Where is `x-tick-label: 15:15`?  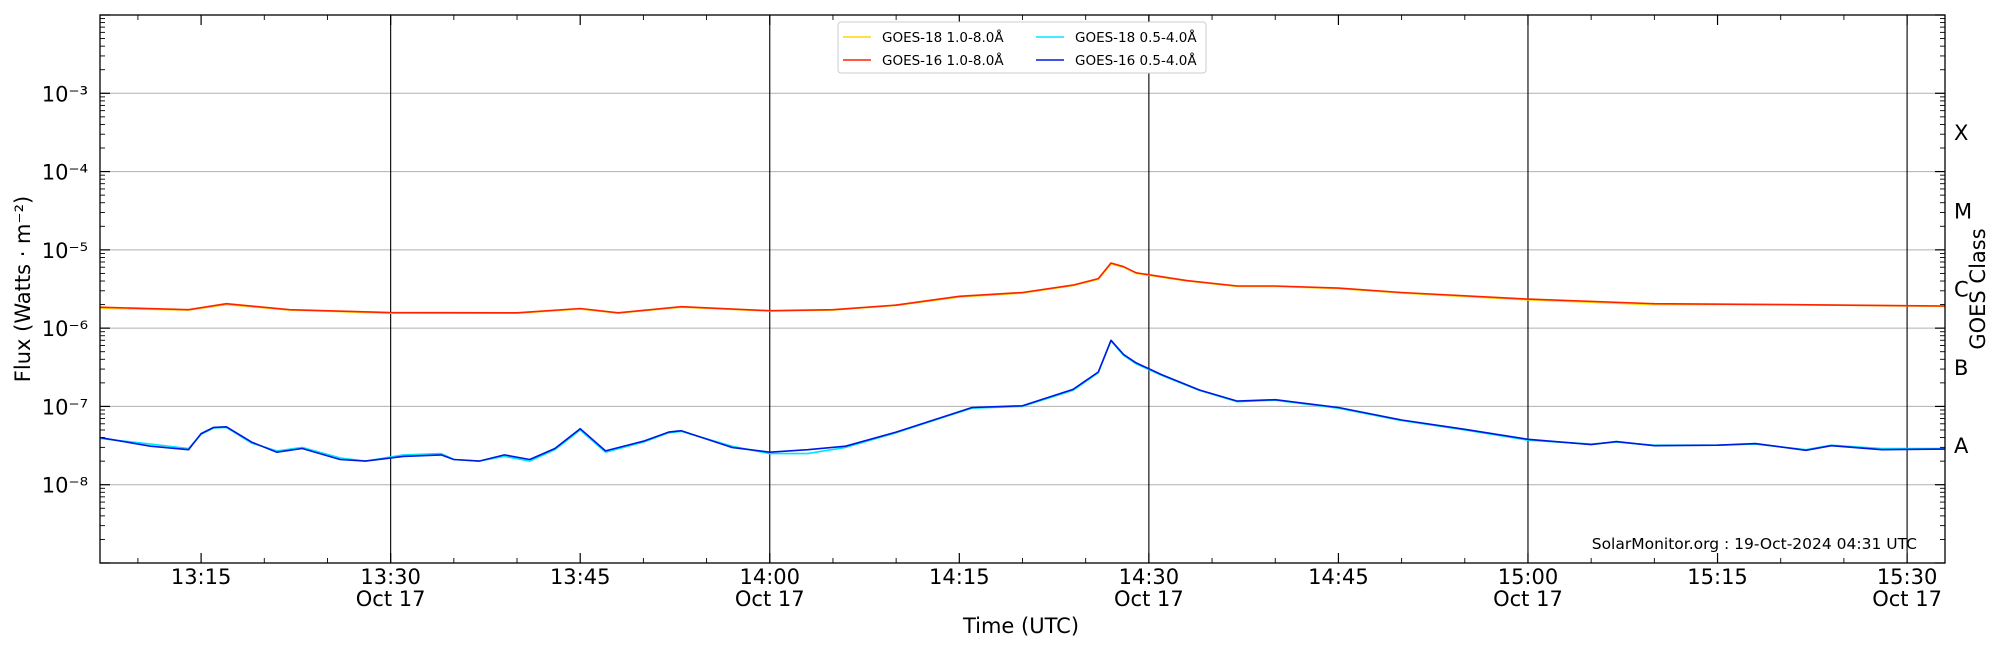 x-tick-label: 15:15 is located at coordinates (1717, 577).